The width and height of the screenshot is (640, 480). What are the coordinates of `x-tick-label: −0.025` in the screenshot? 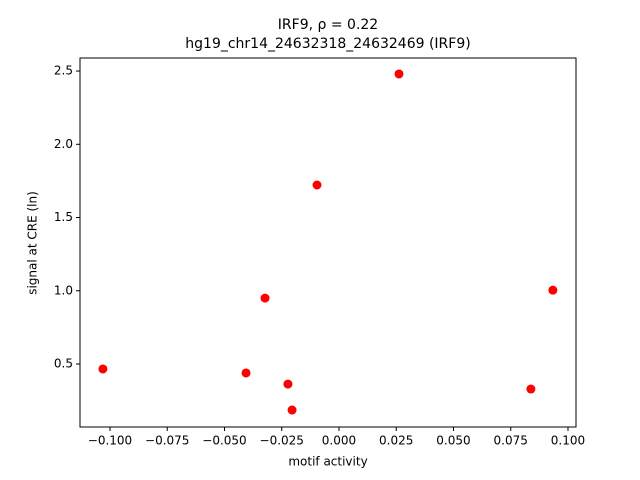 It's located at (282, 441).